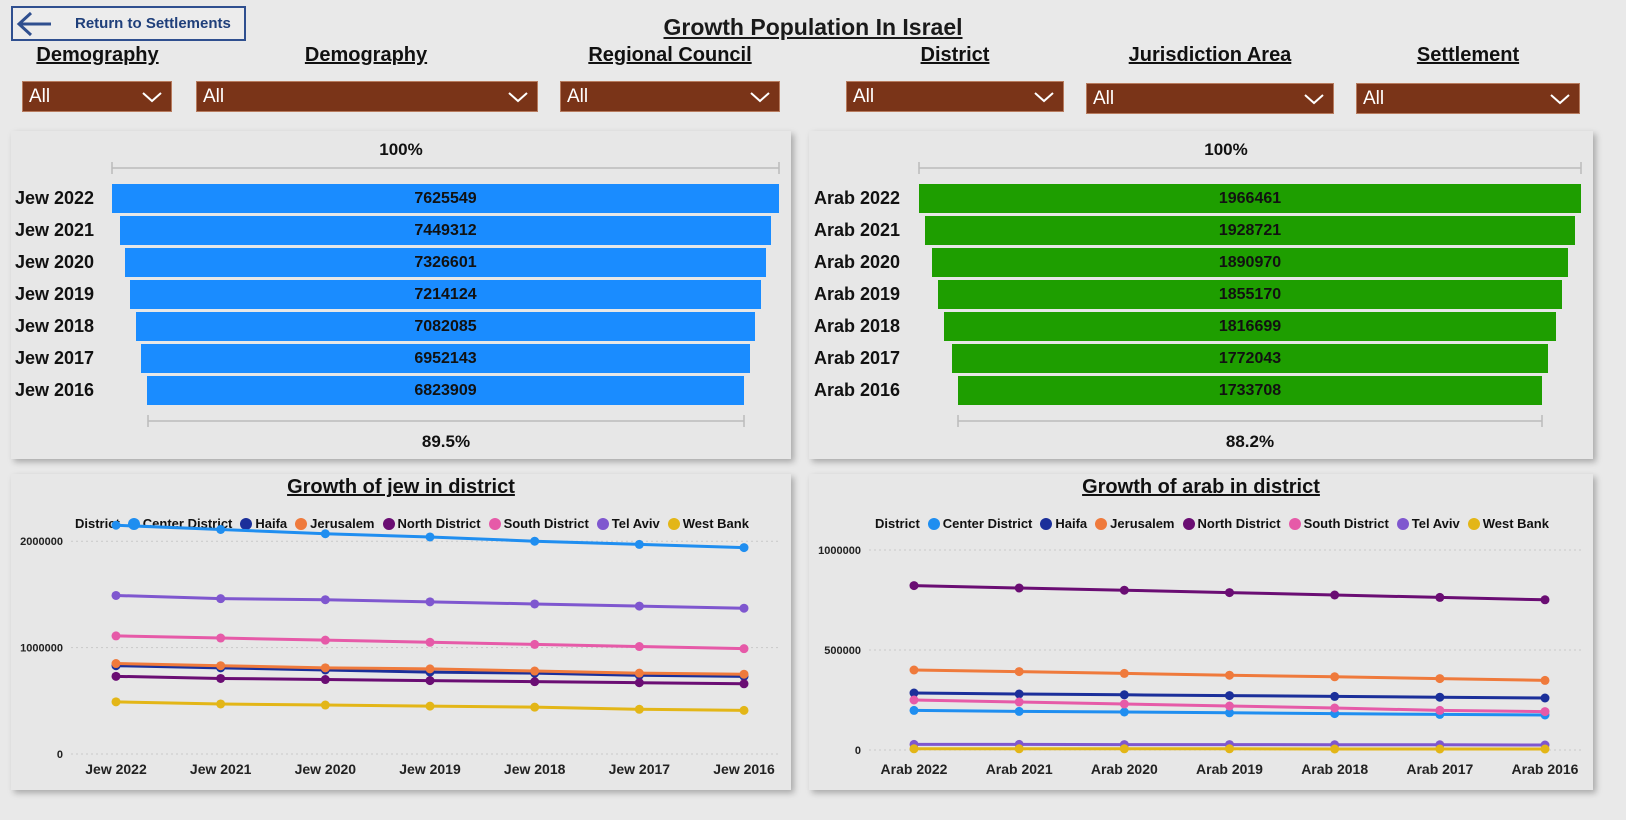 The image size is (1626, 820). What do you see at coordinates (857, 262) in the screenshot?
I see `funnel-row-label: Arab 2020` at bounding box center [857, 262].